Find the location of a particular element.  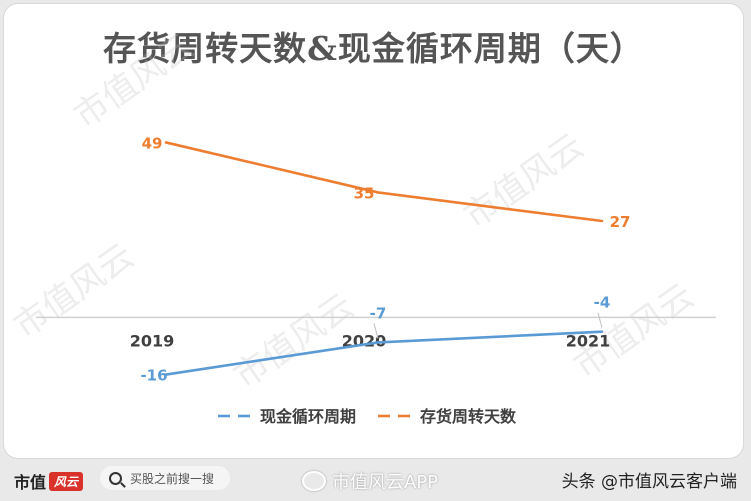

data-label: 49 is located at coordinates (152, 143).